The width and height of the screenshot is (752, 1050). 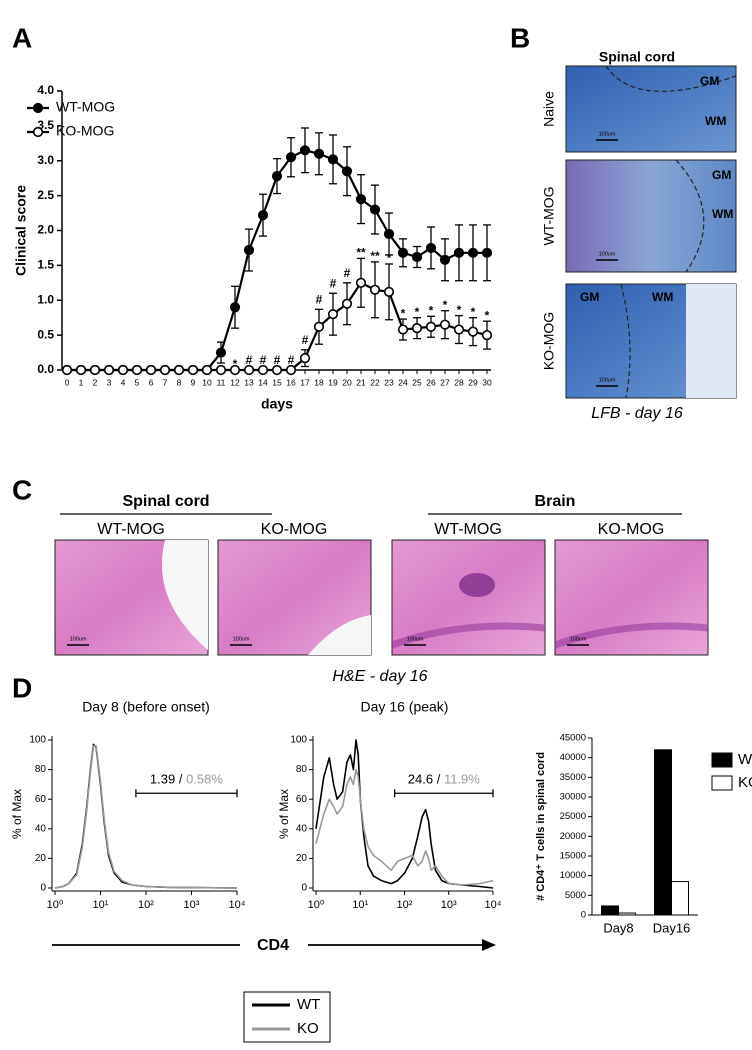 What do you see at coordinates (45, 90) in the screenshot?
I see `y-tick-label: 4.0` at bounding box center [45, 90].